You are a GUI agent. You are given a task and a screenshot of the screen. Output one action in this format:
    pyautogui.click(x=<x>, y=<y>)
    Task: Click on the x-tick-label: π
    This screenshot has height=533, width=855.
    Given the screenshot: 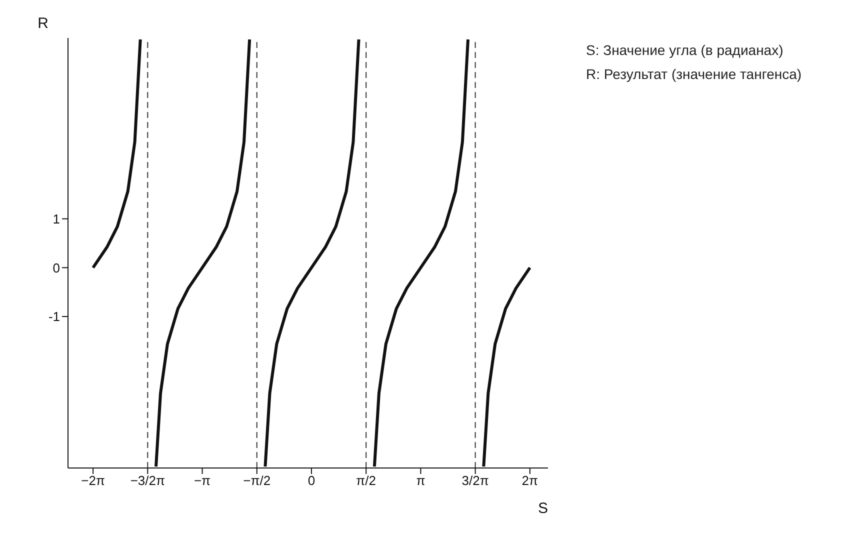 What is the action you would take?
    pyautogui.click(x=421, y=480)
    